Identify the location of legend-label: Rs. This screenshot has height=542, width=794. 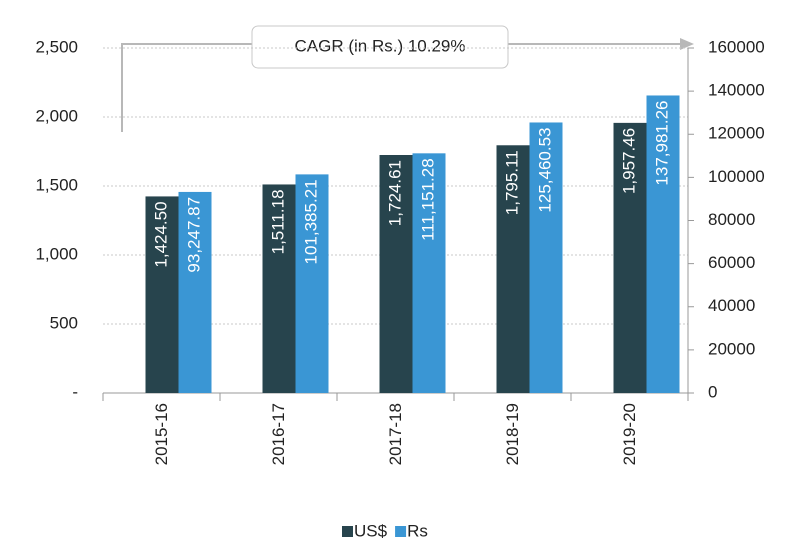
(417, 530).